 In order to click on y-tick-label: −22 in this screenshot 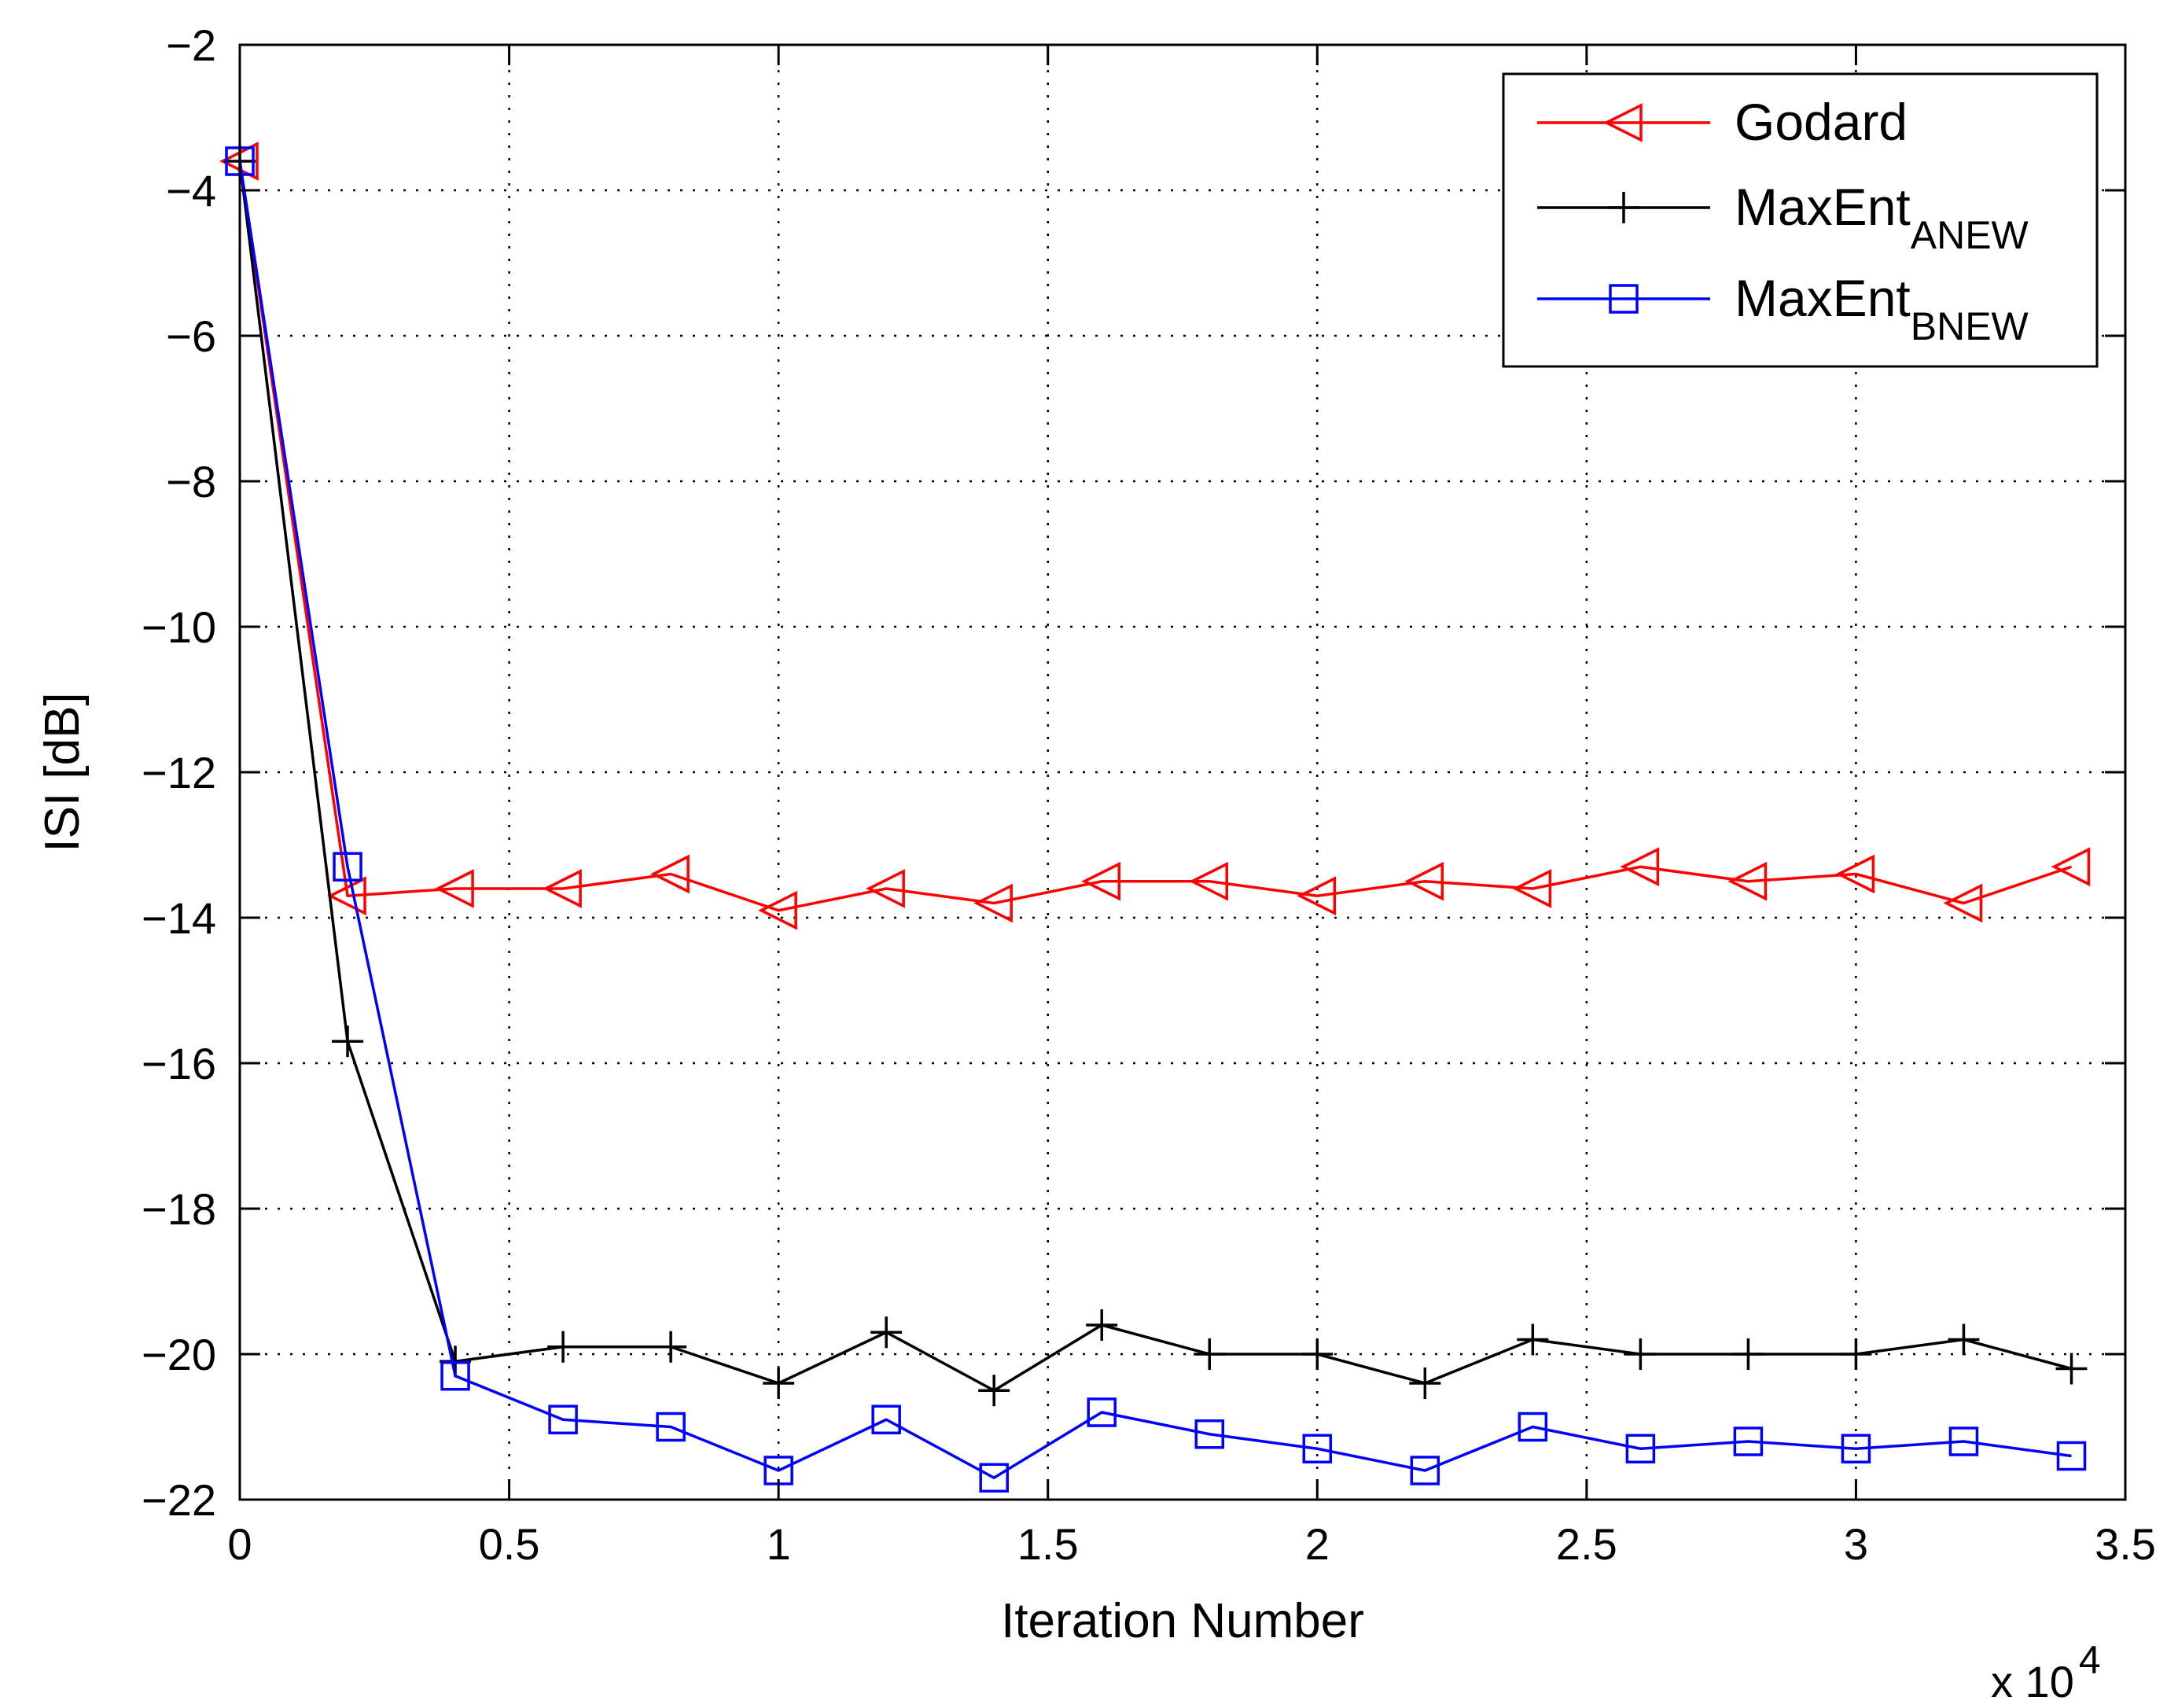, I will do `click(179, 1500)`.